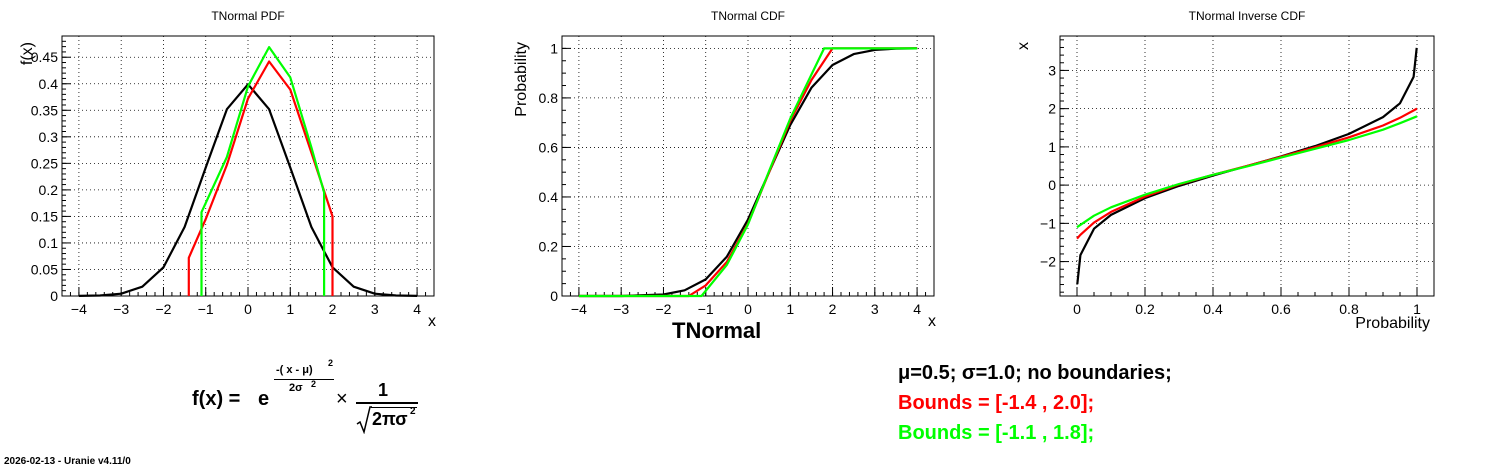 This screenshot has width=1496, height=472. Describe the element at coordinates (310, 398) in the screenshot. I see `pdf-formula: f(x) = e -( x - μ) 2 2σ 2 × 1 2πσ 2` at that location.